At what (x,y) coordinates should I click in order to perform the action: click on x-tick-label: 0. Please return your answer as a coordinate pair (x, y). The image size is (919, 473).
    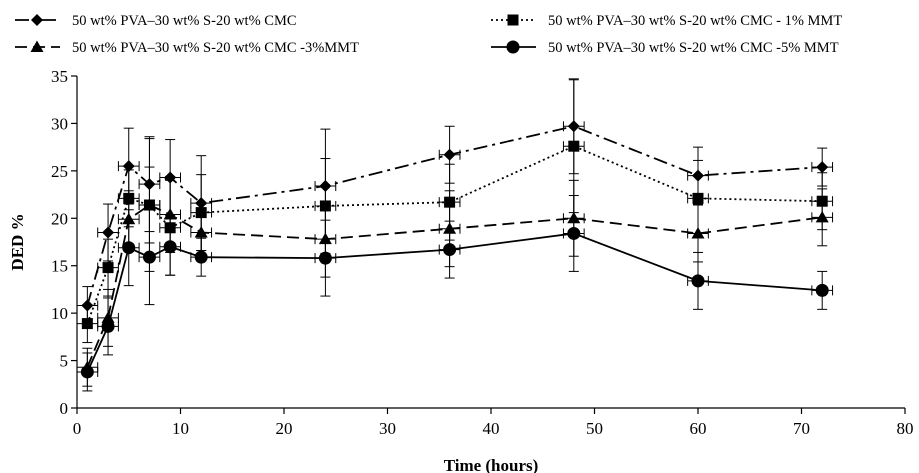
    Looking at the image, I should click on (77, 428).